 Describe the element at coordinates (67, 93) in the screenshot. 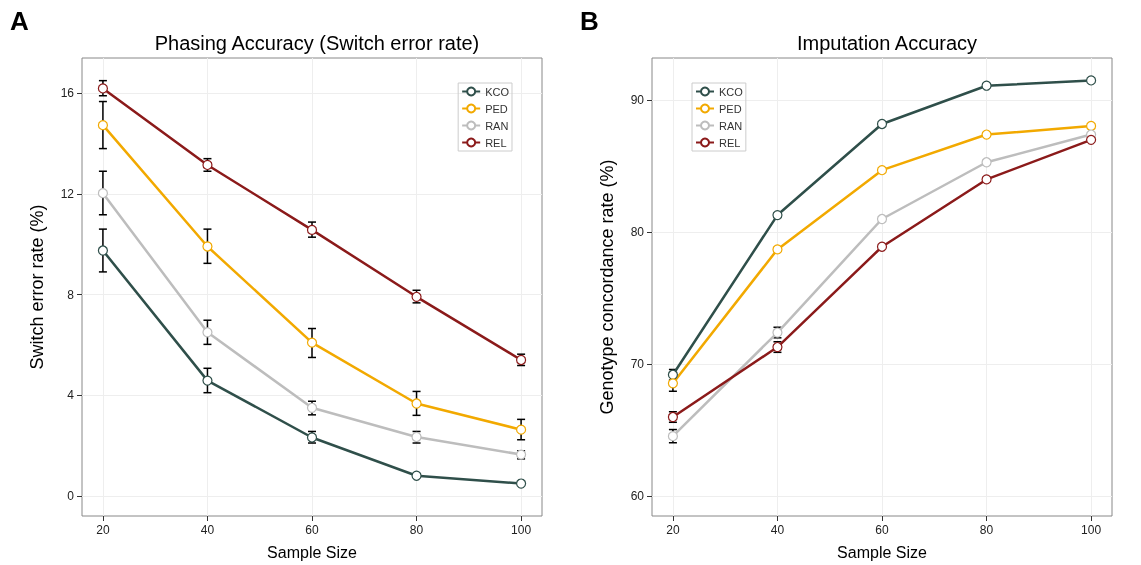

I see `y-tick-label: 16` at that location.